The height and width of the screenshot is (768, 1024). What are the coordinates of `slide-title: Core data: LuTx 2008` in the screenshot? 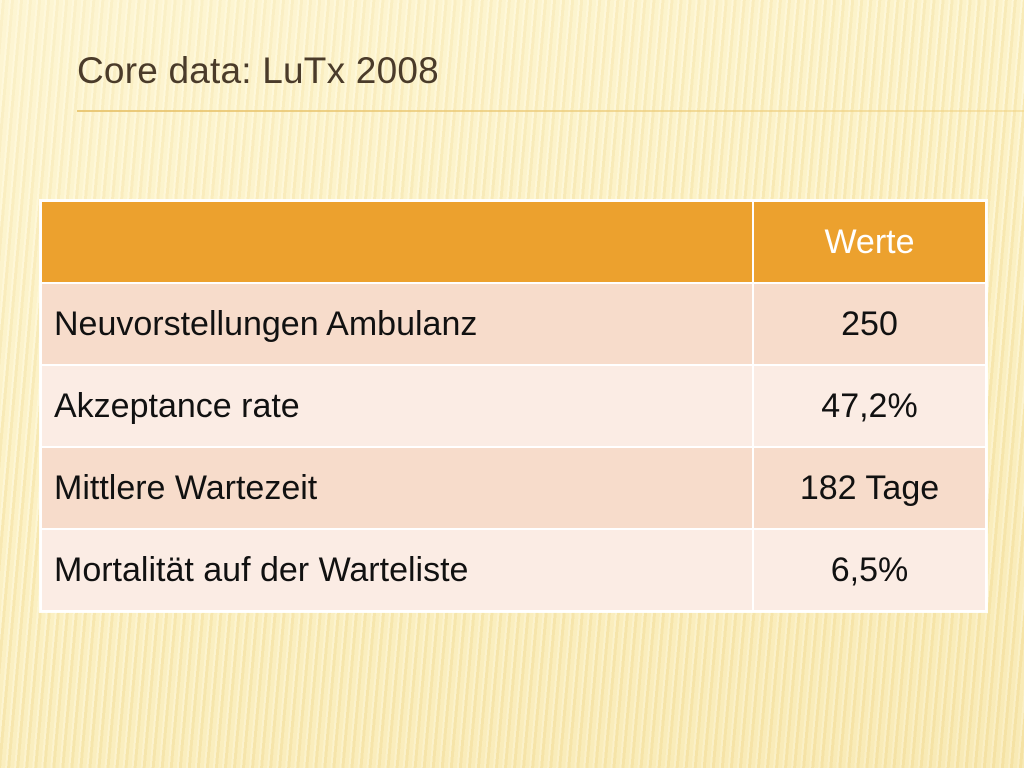 It's located at (258, 70).